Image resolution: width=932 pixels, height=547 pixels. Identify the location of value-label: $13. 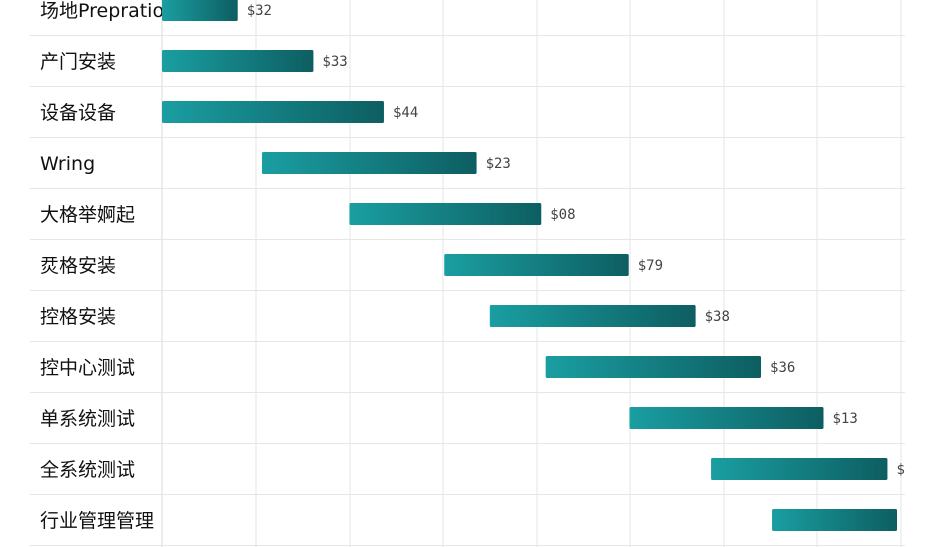
(845, 419).